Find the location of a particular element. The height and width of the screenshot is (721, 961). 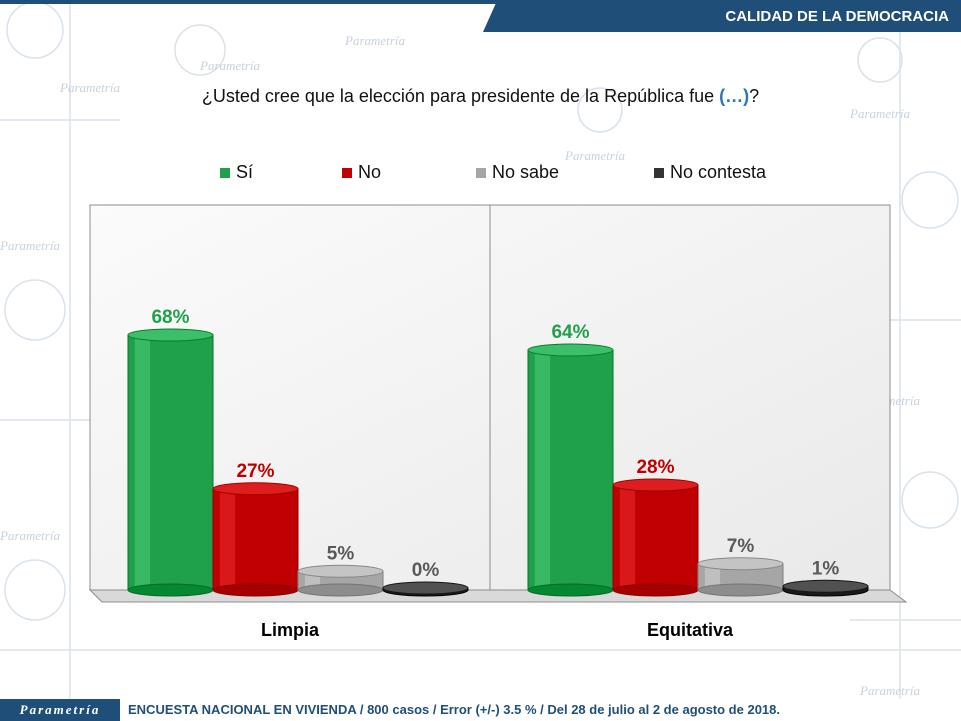

legend-item-si: Sí is located at coordinates (236, 172).